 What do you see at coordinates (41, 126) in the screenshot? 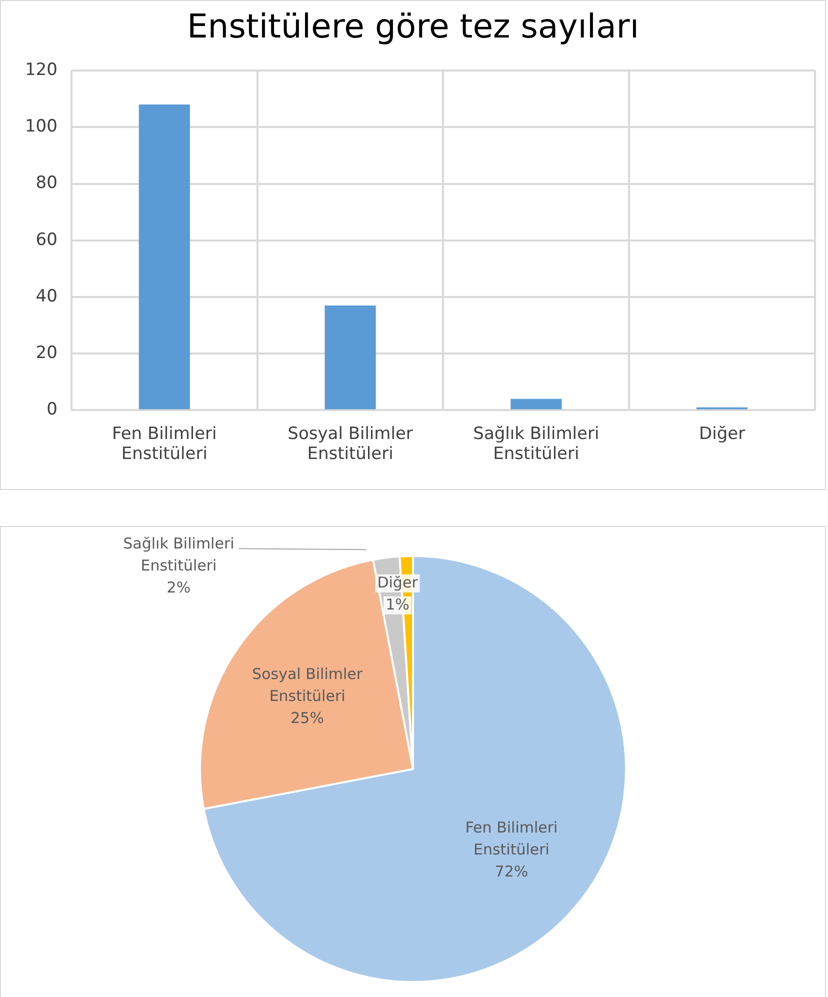
I see `y-tick-label: 100` at bounding box center [41, 126].